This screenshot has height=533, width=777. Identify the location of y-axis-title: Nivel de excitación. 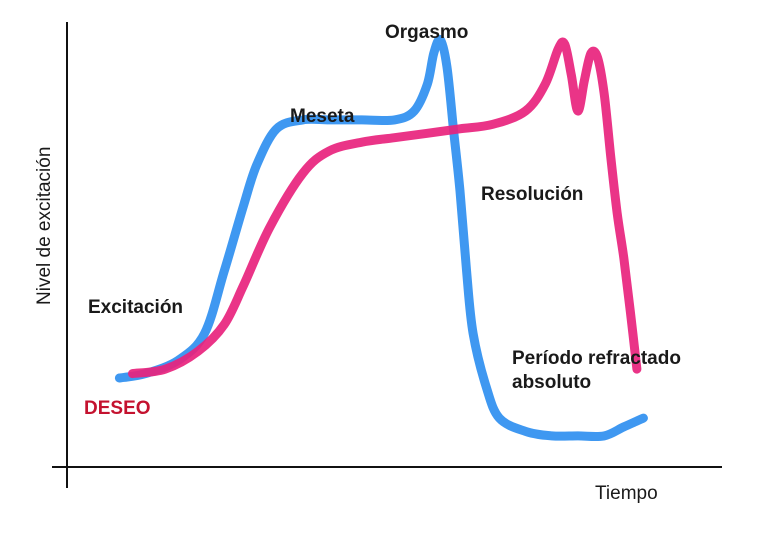
(44, 226).